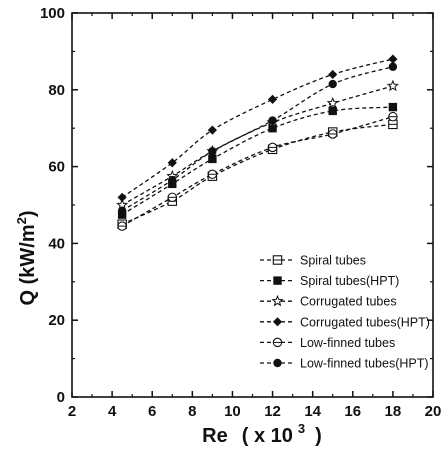  I want to click on x-axis-label-main: Re, so click(215, 436).